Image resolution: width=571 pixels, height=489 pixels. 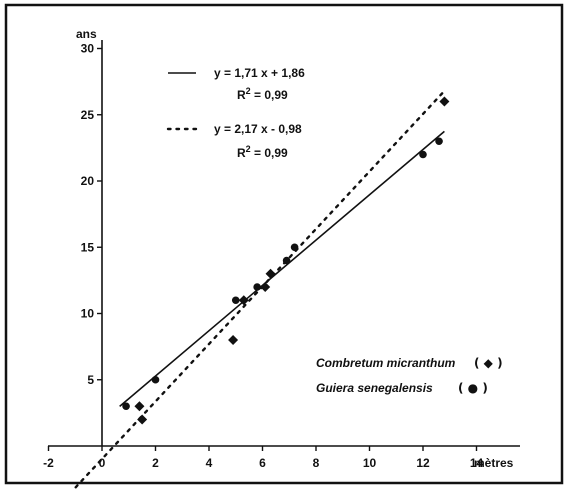 I want to click on x-tick-label: 6, so click(x=262, y=463).